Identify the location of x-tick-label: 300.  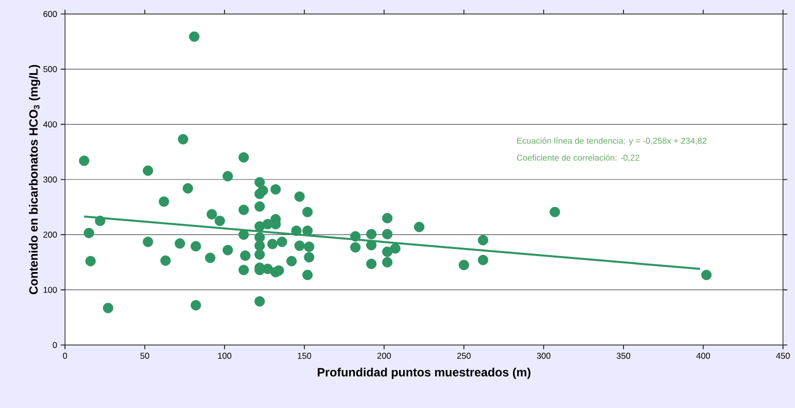
(543, 355).